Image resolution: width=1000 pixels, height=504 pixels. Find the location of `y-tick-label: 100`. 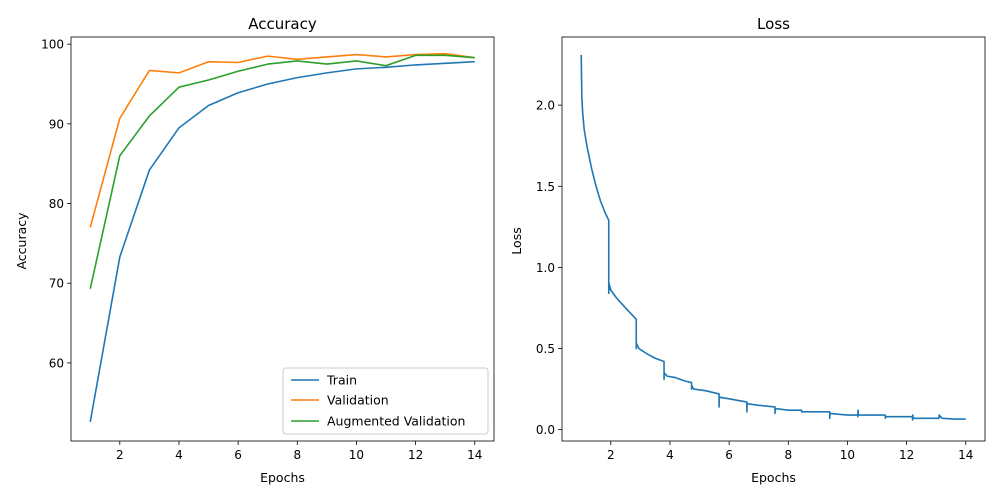

y-tick-label: 100 is located at coordinates (52, 45).